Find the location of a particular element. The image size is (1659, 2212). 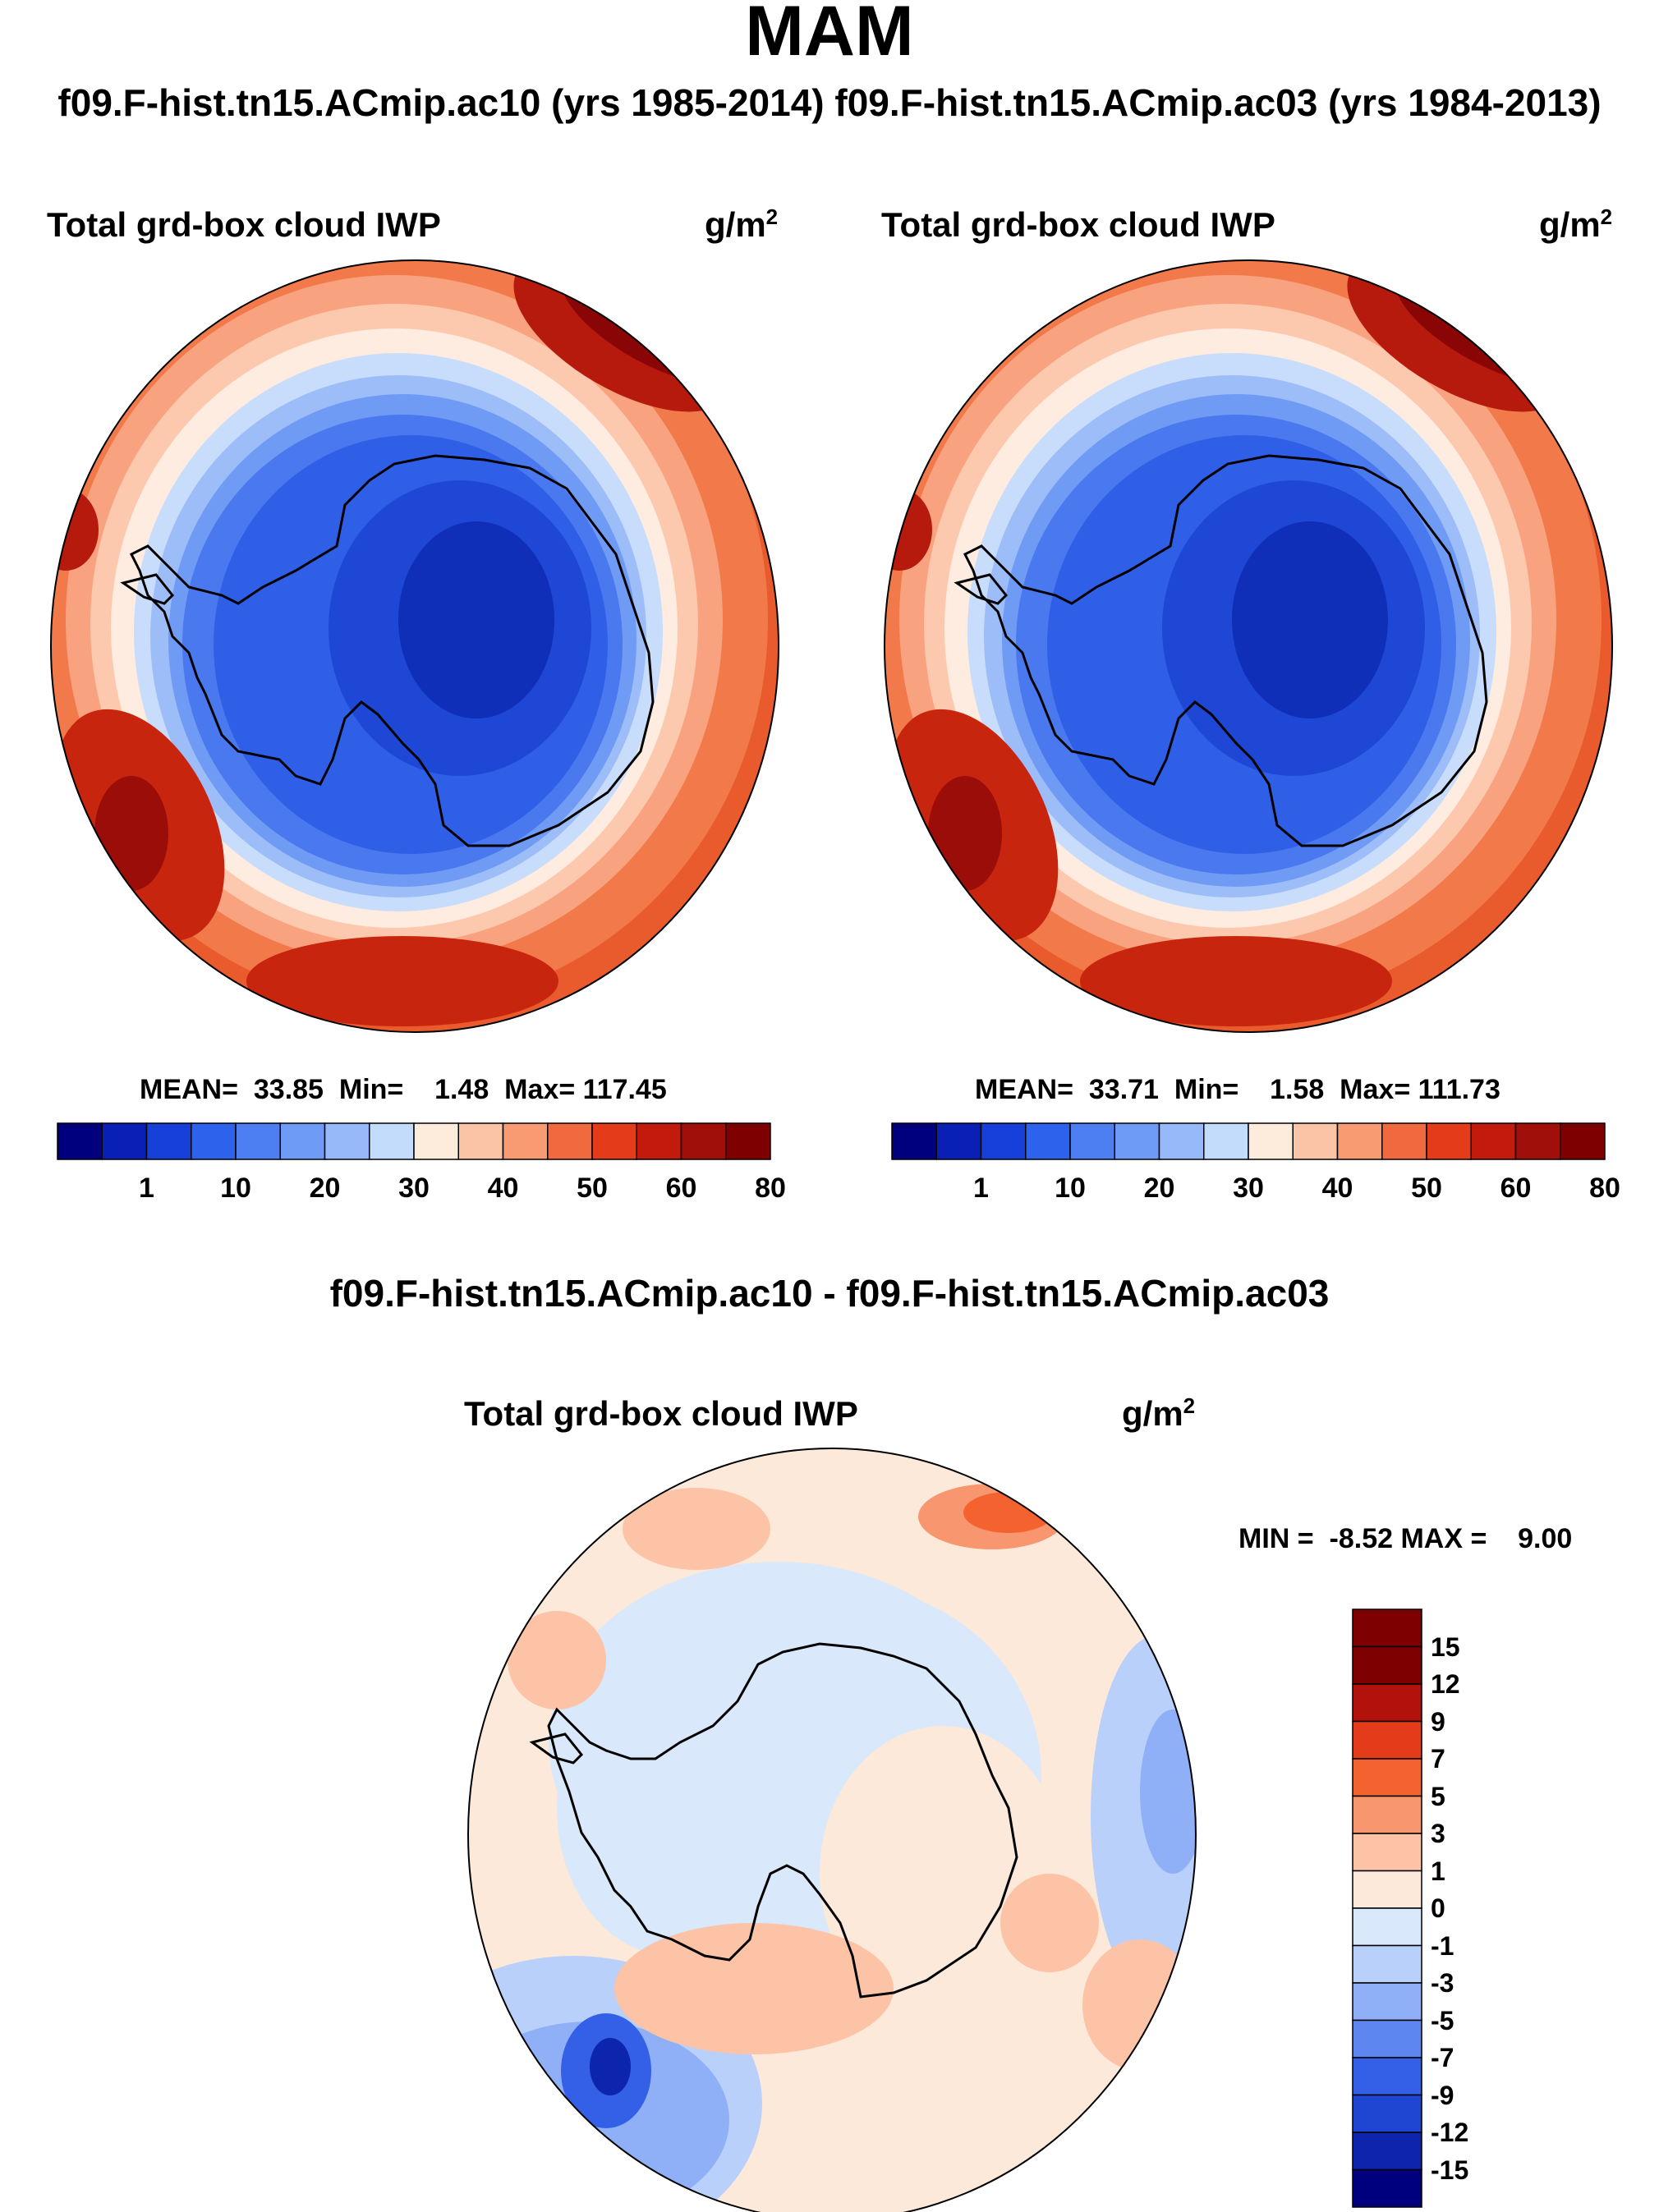

colorbar-ac10 is located at coordinates (414, 1141).